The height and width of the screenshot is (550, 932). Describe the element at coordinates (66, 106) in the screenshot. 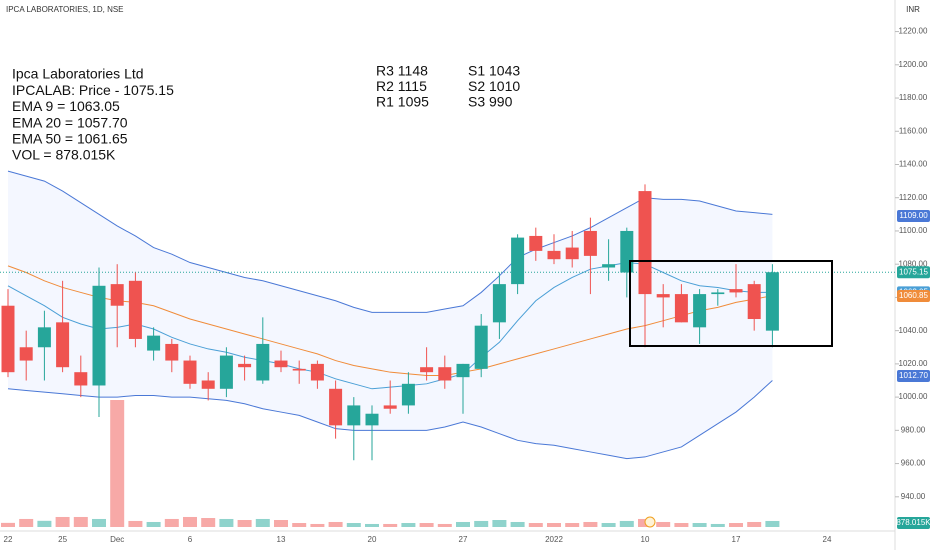

I see `info-line: EMA 9 = 1063.05` at that location.